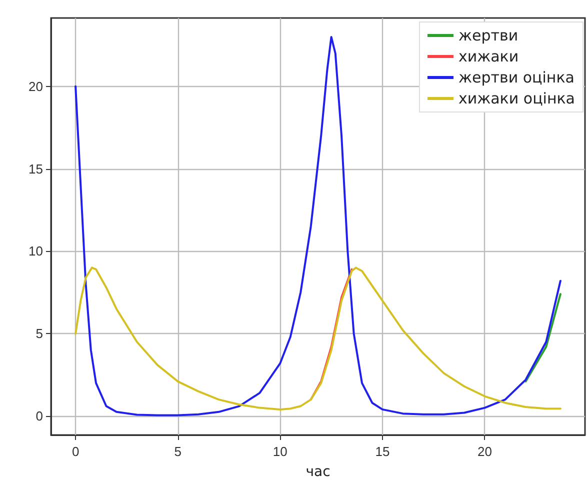 The height and width of the screenshot is (486, 587). Describe the element at coordinates (39, 334) in the screenshot. I see `y-tick-label: 5` at that location.